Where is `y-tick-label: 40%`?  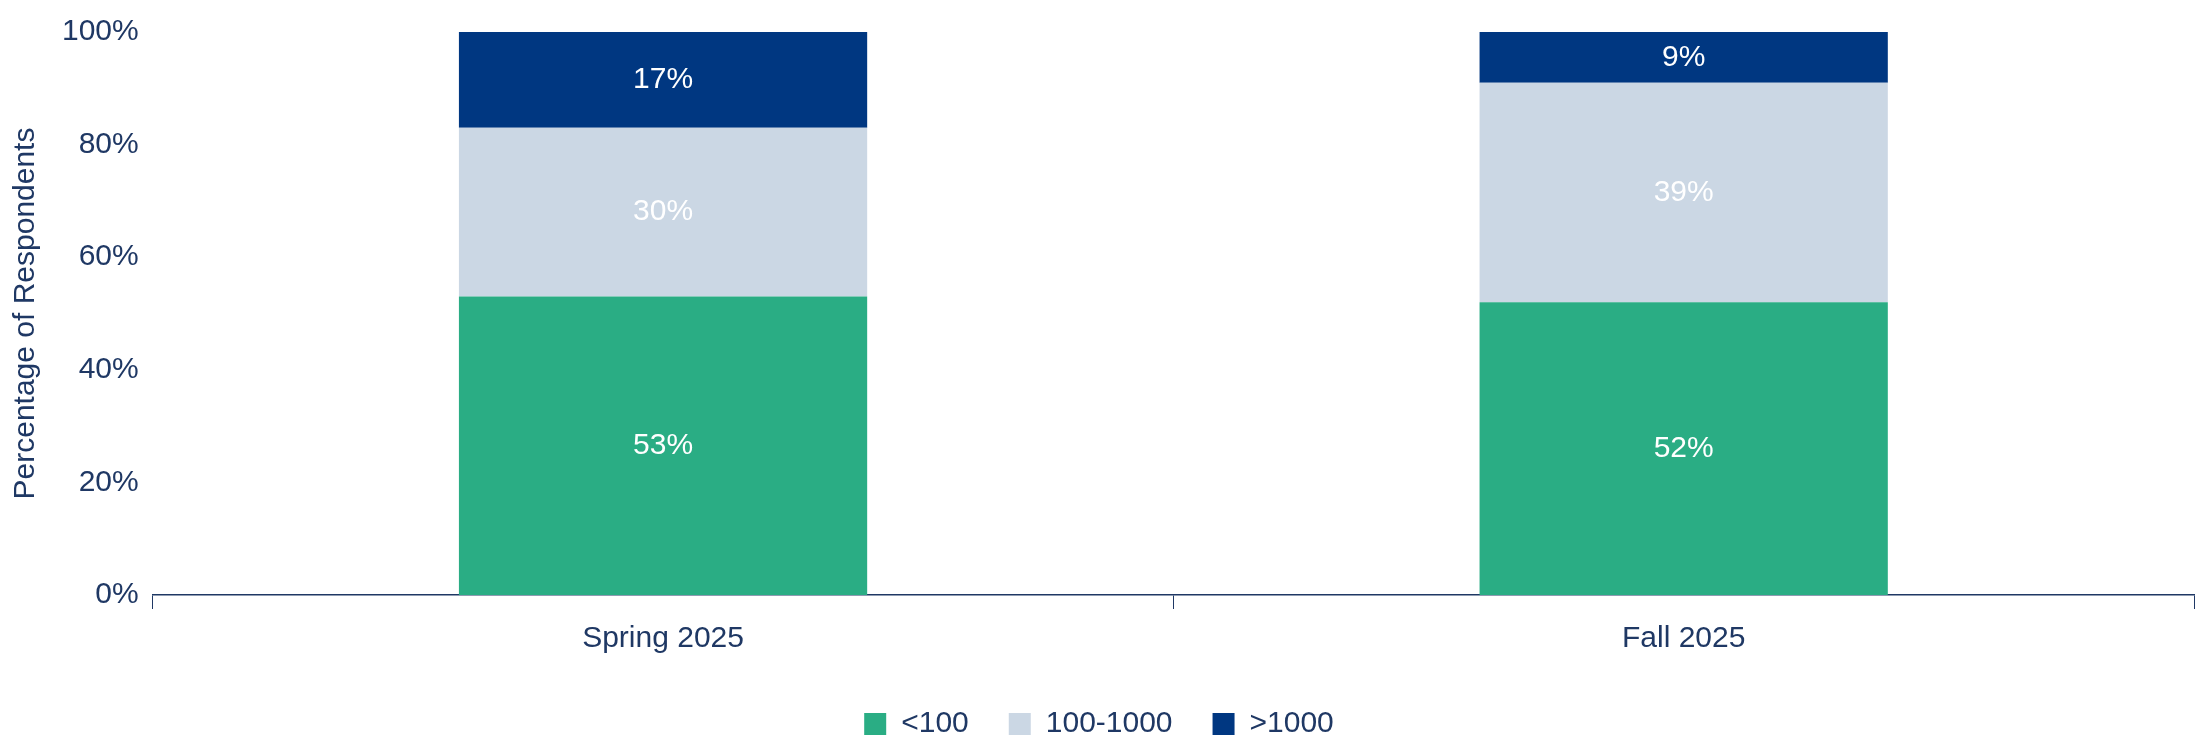 y-tick-label: 40% is located at coordinates (108, 368).